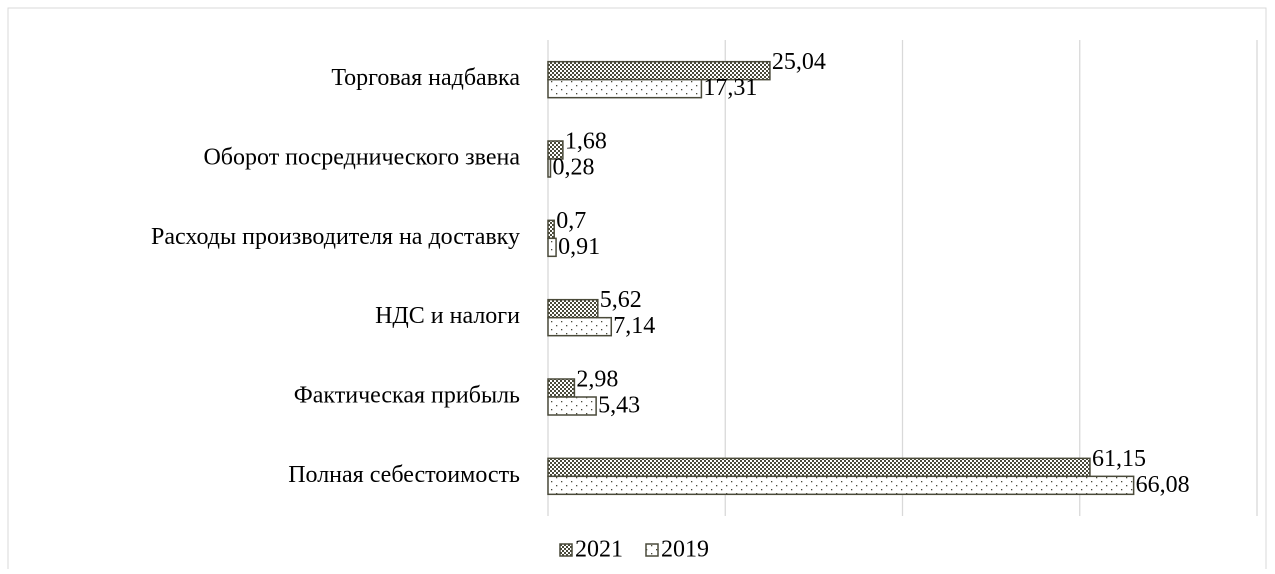 The height and width of the screenshot is (574, 1275). What do you see at coordinates (571, 221) in the screenshot?
I see `data-label: 0,7` at bounding box center [571, 221].